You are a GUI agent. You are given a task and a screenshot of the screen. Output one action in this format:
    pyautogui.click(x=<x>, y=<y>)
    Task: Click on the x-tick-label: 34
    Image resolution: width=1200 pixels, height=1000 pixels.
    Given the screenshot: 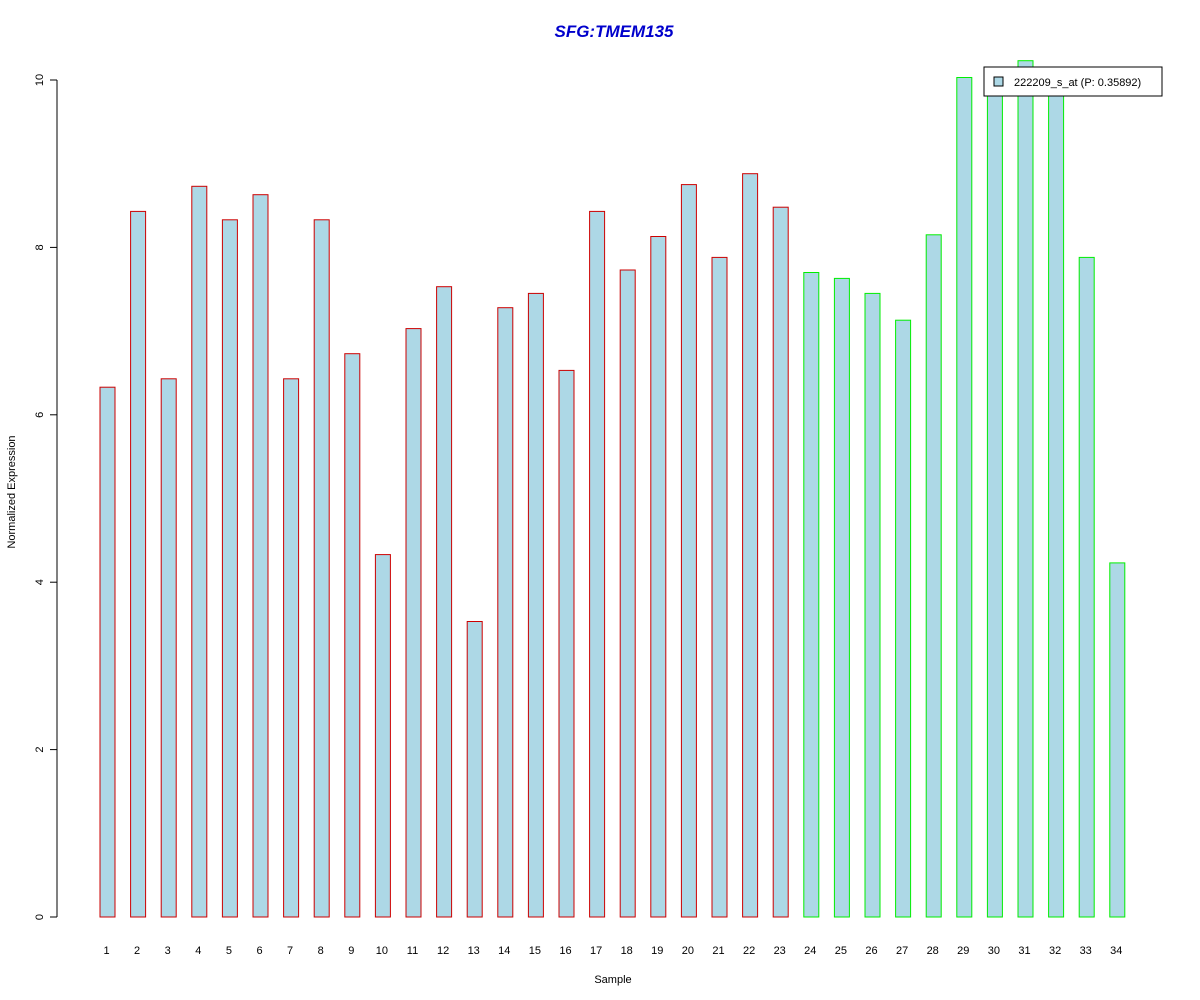 What is the action you would take?
    pyautogui.click(x=1116, y=951)
    